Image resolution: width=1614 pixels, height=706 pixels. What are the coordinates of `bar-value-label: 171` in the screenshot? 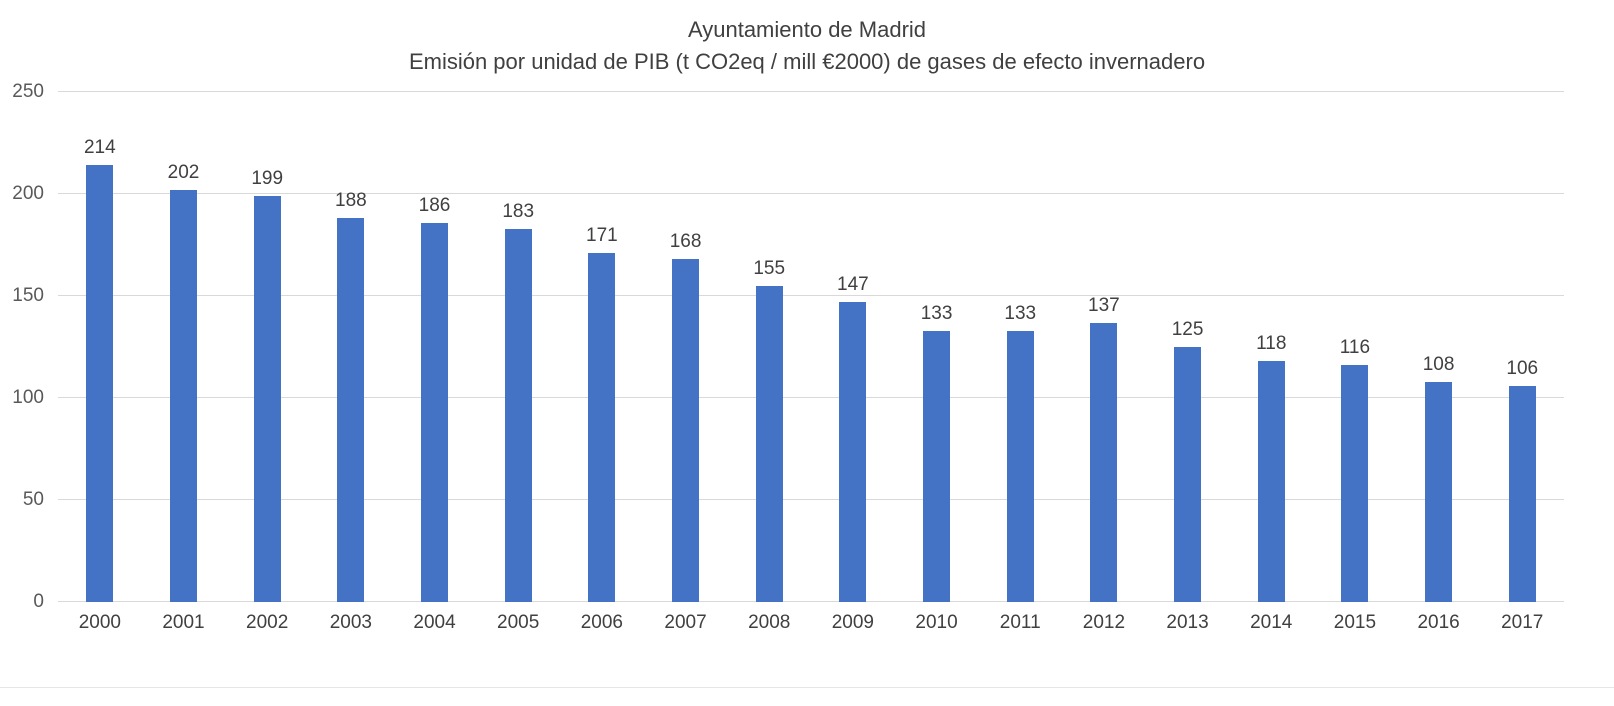 It's located at (602, 236).